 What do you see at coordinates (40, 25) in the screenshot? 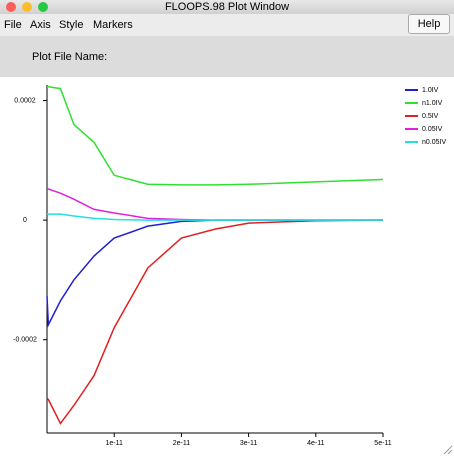
I see `menu-item: Axis` at bounding box center [40, 25].